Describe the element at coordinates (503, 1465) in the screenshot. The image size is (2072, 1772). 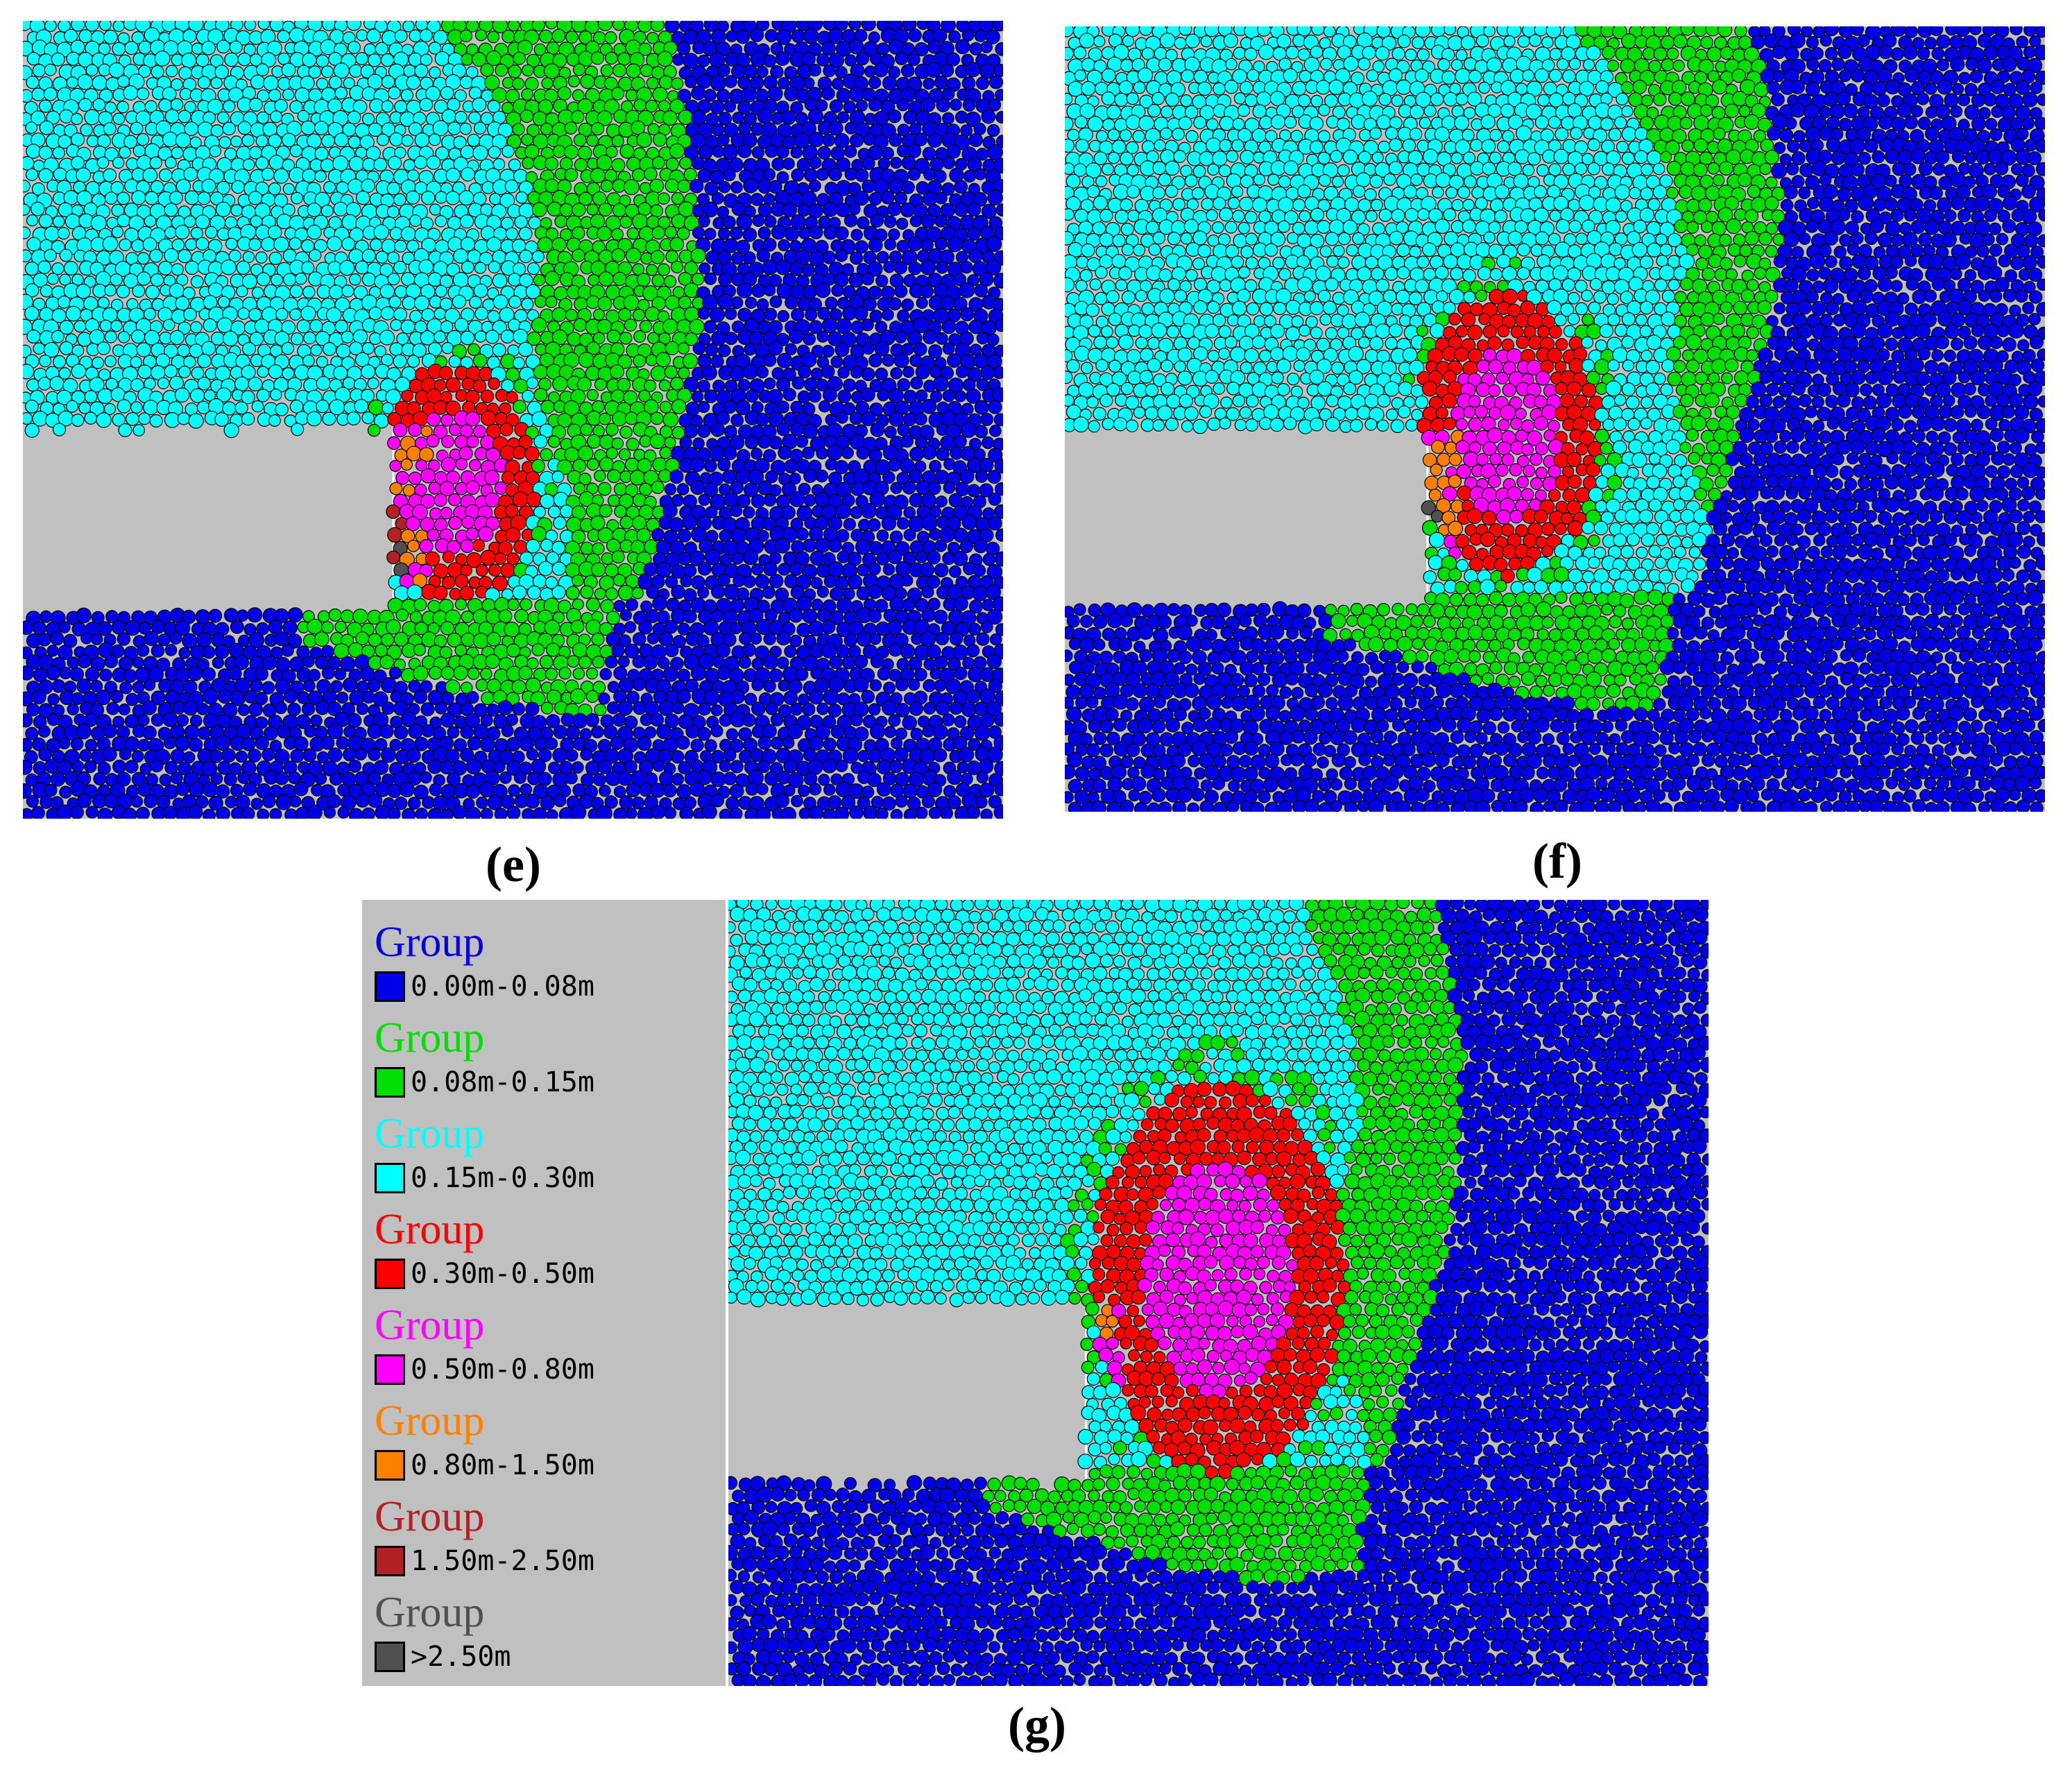
I see `legend-item-range: 0.80m-1.50m` at that location.